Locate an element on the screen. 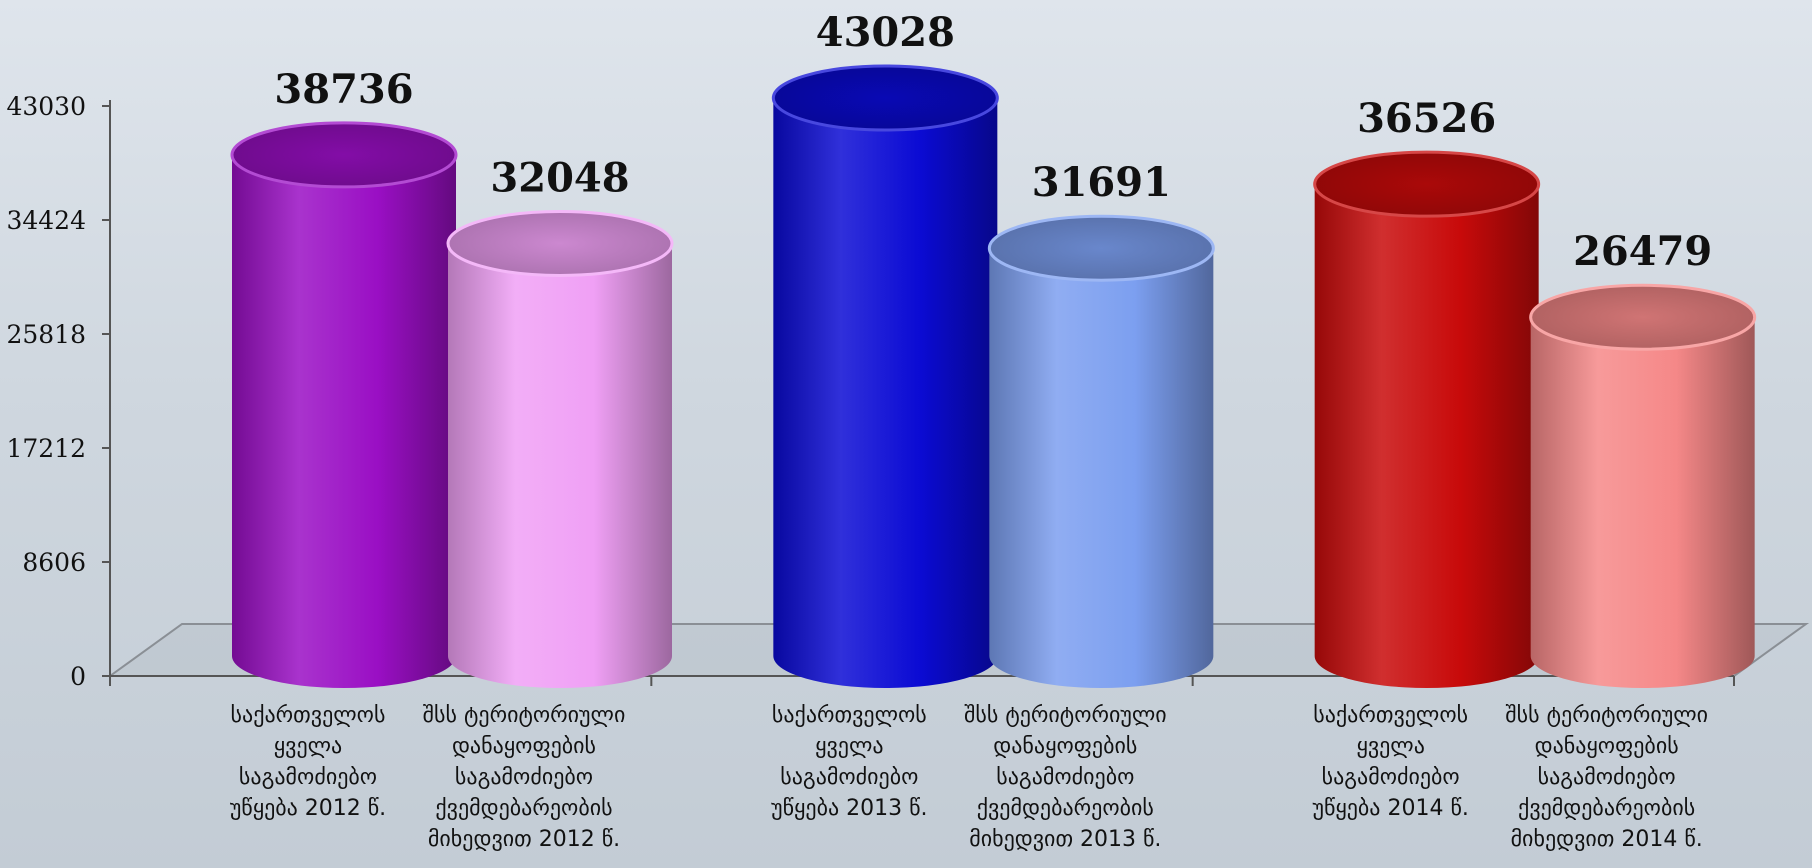 This screenshot has width=1812, height=868. y-tick-label: 8606 is located at coordinates (54, 562).